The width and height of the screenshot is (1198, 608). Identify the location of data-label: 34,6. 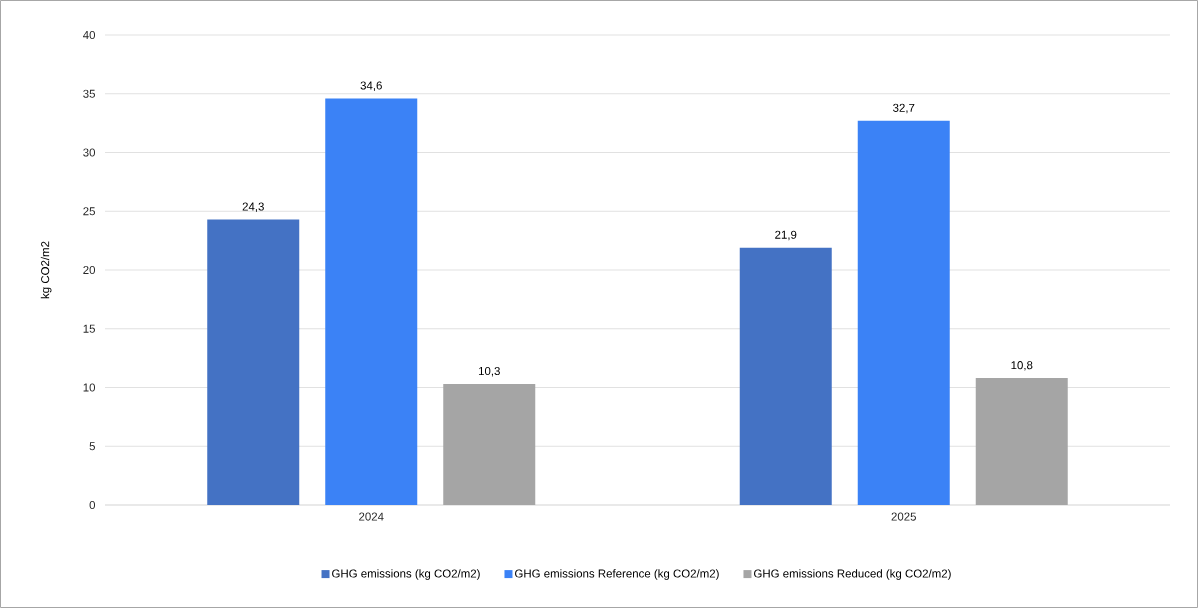
(371, 86).